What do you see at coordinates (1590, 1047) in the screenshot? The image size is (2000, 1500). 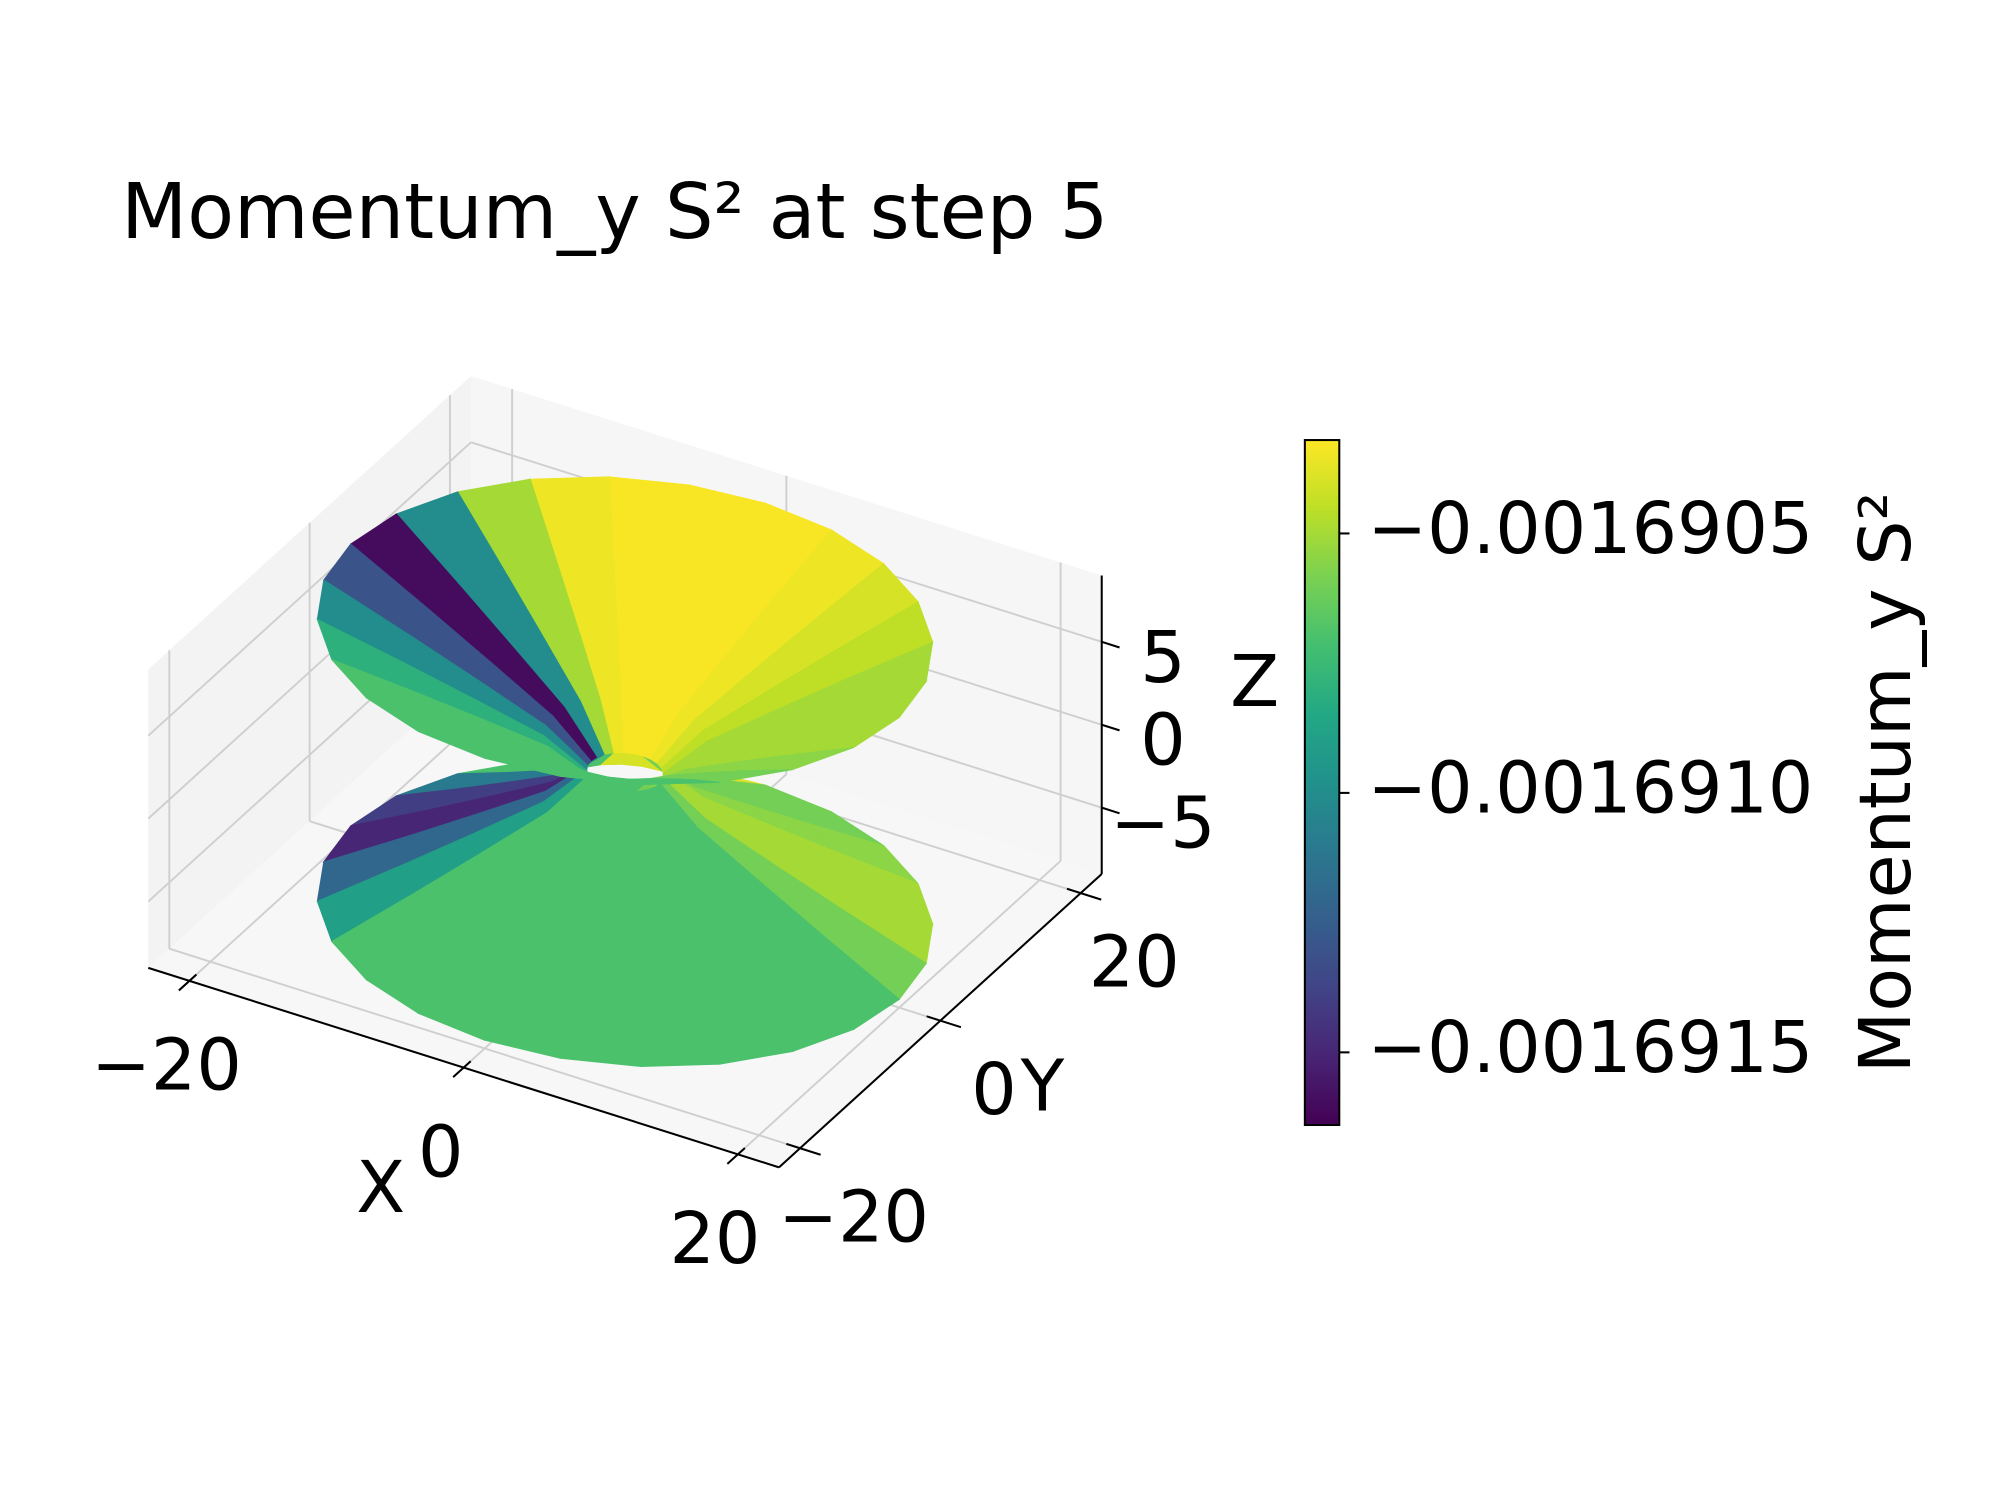 I see `colorbar-tick-label: −0.0016915` at bounding box center [1590, 1047].